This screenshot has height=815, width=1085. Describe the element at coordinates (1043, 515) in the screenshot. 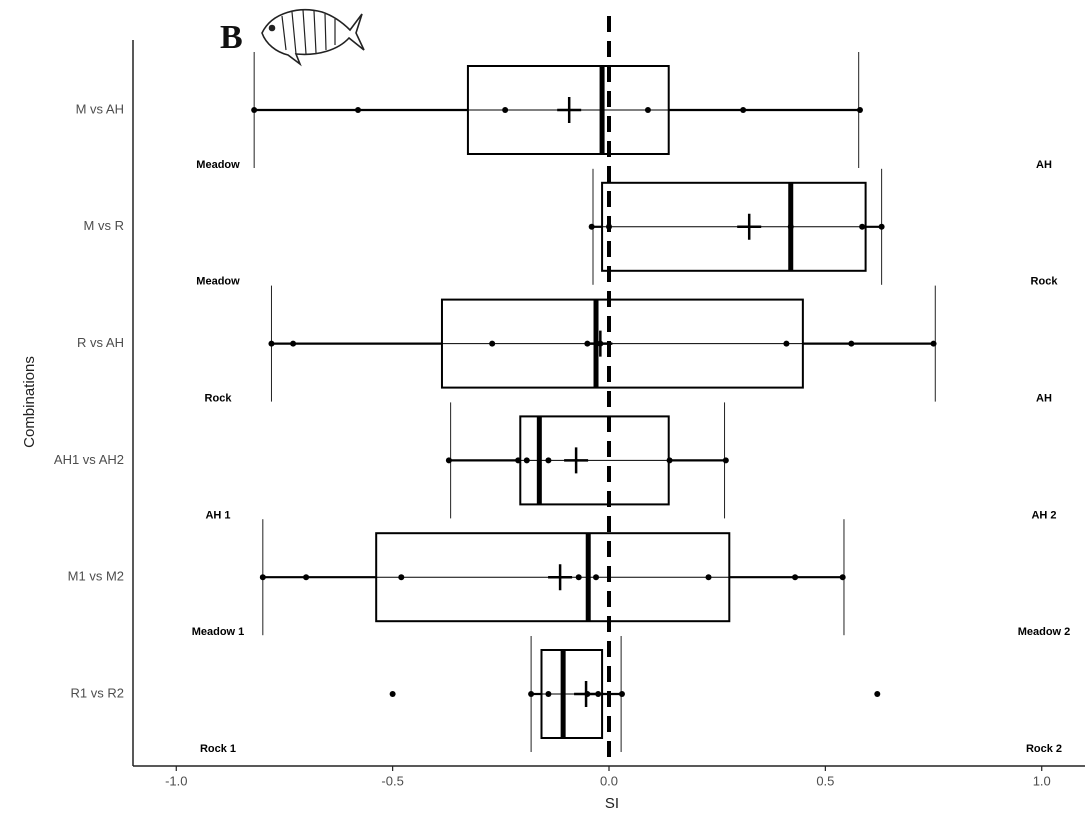

I see `right-label: AH 2` at that location.